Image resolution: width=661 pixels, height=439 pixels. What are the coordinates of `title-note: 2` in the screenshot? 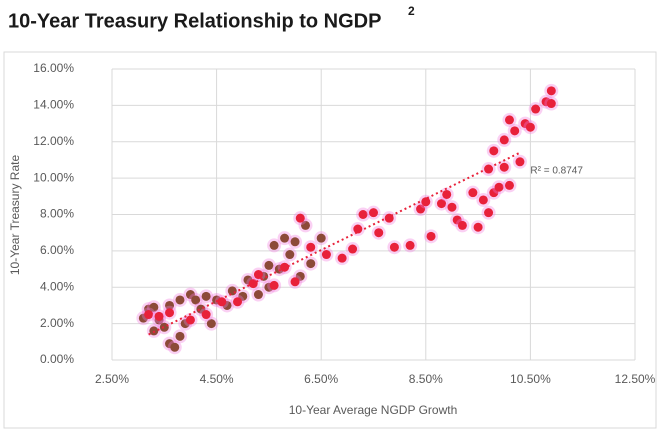 It's located at (411, 11).